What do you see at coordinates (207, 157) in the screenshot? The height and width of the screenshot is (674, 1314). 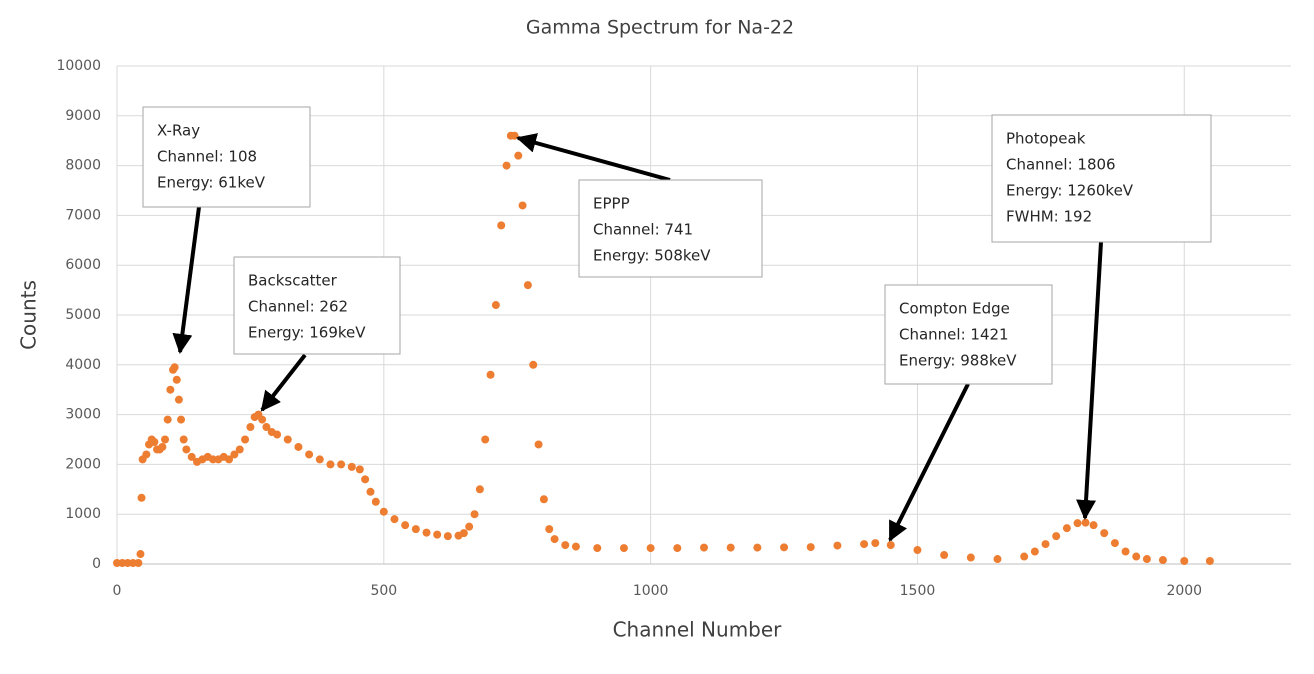 I see `annotation-text: Channel: 108` at bounding box center [207, 157].